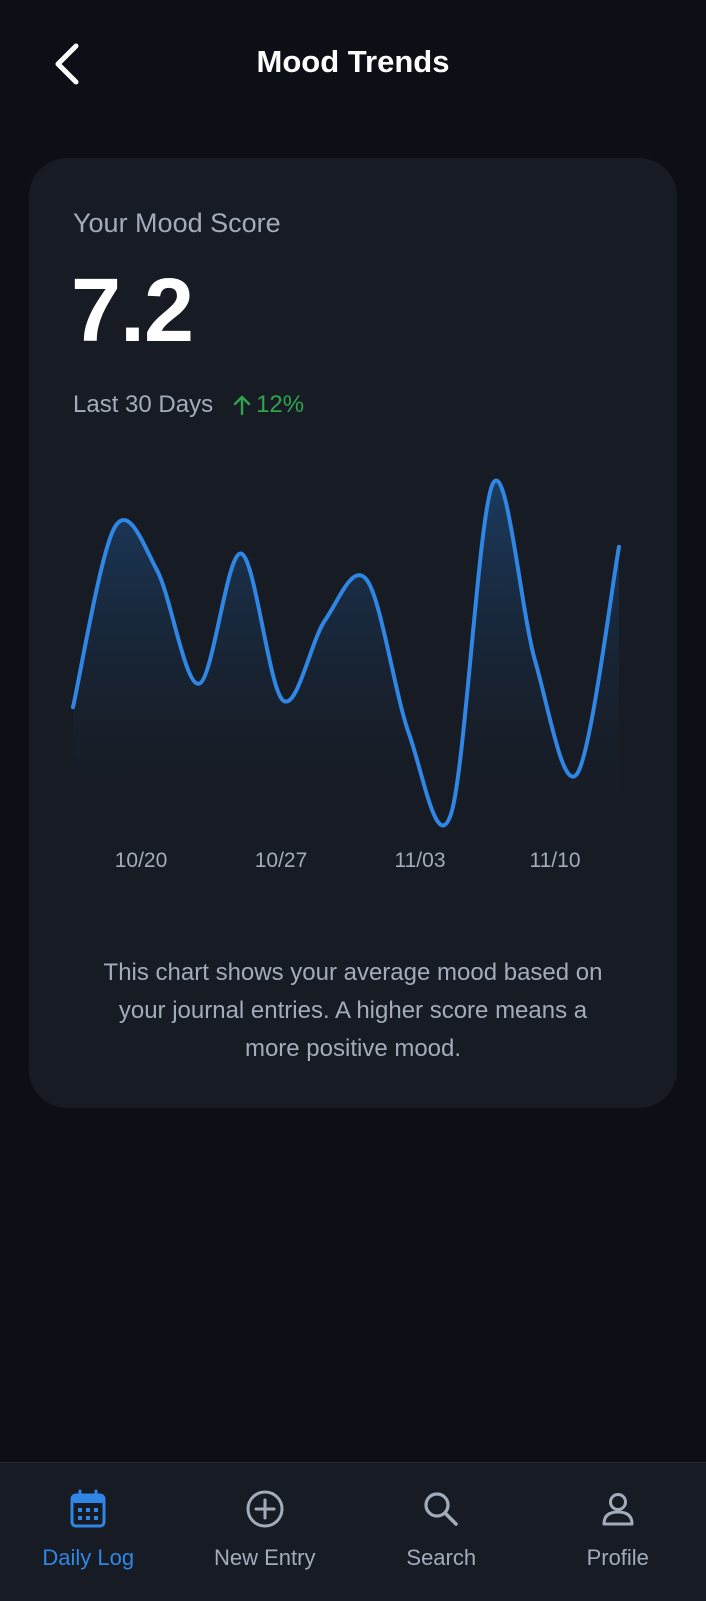  Describe the element at coordinates (88, 1509) in the screenshot. I see `calendar-icon` at that location.